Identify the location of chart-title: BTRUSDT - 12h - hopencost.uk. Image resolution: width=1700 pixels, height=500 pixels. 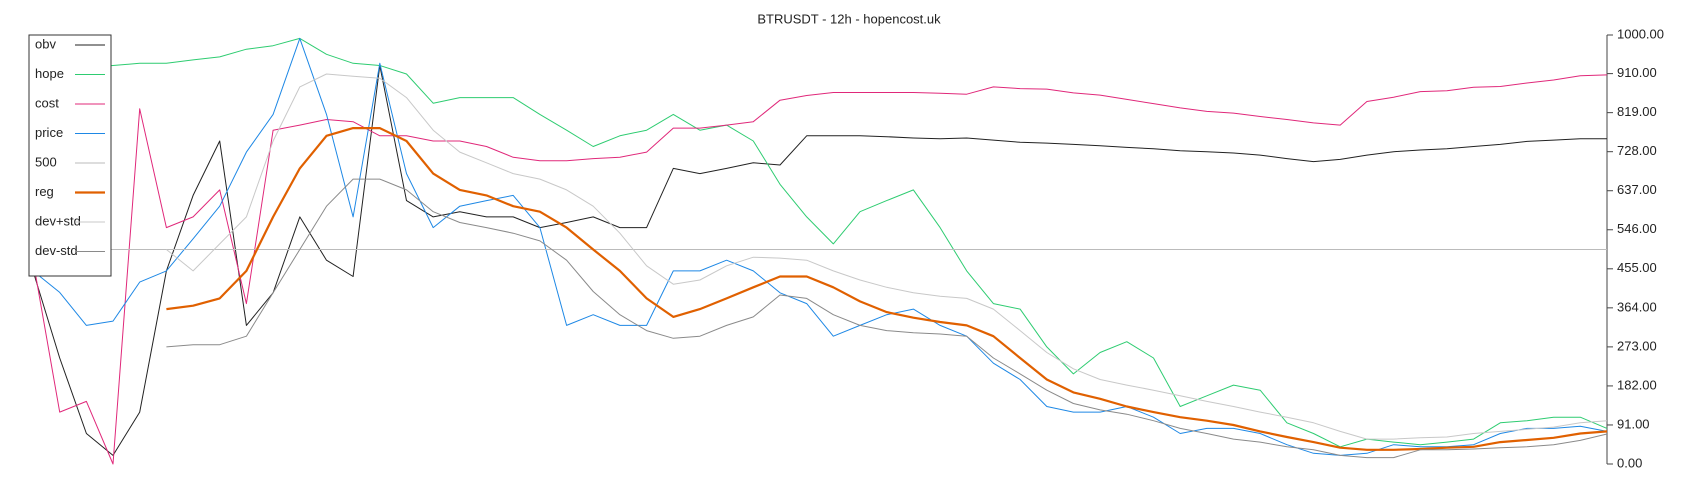
(849, 18).